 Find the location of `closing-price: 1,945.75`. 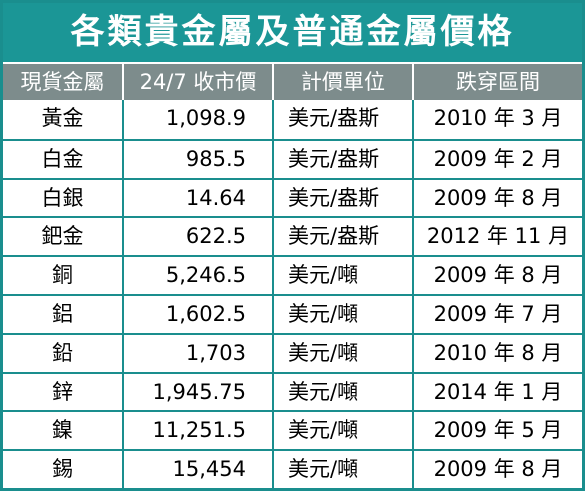

closing-price: 1,945.75 is located at coordinates (199, 392).